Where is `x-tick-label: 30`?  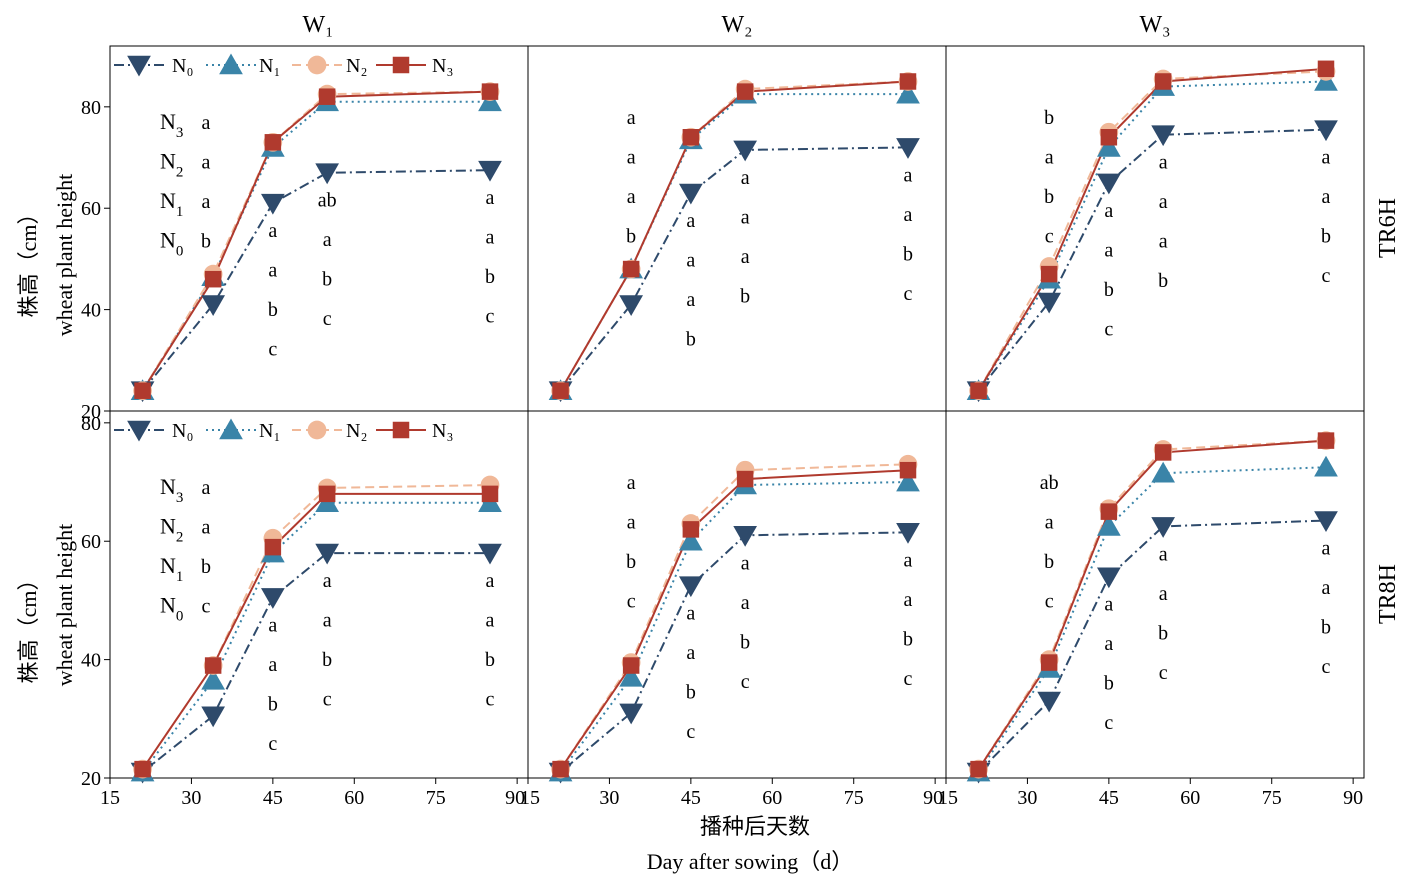 x-tick-label: 30 is located at coordinates (609, 798).